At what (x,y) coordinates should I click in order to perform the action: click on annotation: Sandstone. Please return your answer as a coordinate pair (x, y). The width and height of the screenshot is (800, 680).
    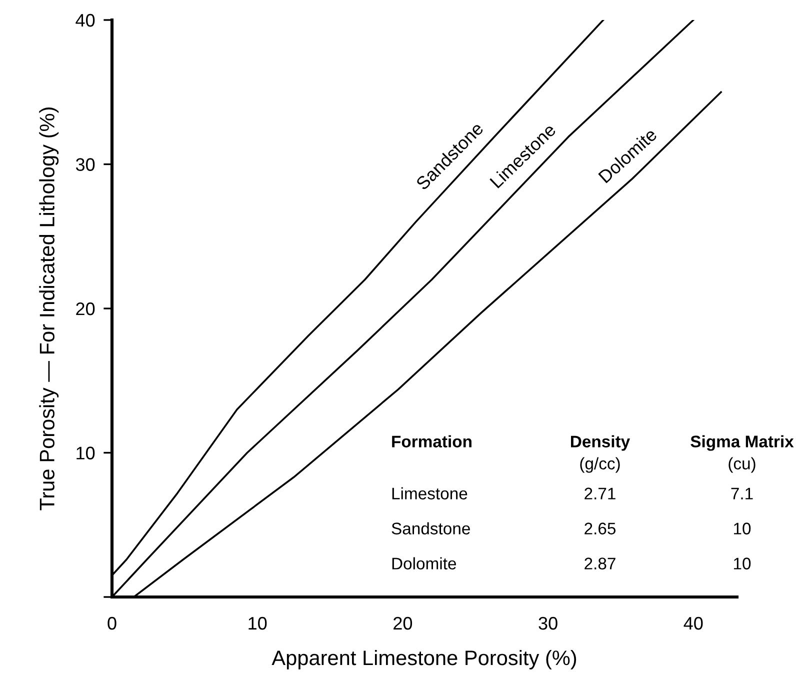
    Looking at the image, I should click on (431, 528).